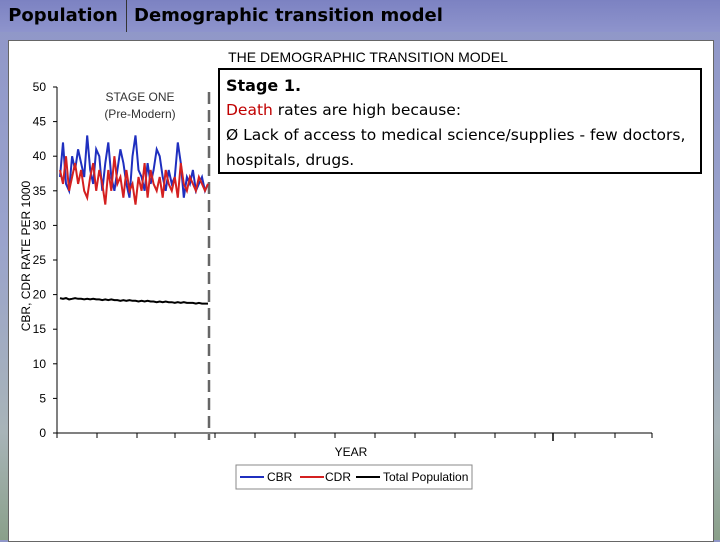 The image size is (720, 542). Describe the element at coordinates (280, 477) in the screenshot. I see `legend-label: CBR` at that location.